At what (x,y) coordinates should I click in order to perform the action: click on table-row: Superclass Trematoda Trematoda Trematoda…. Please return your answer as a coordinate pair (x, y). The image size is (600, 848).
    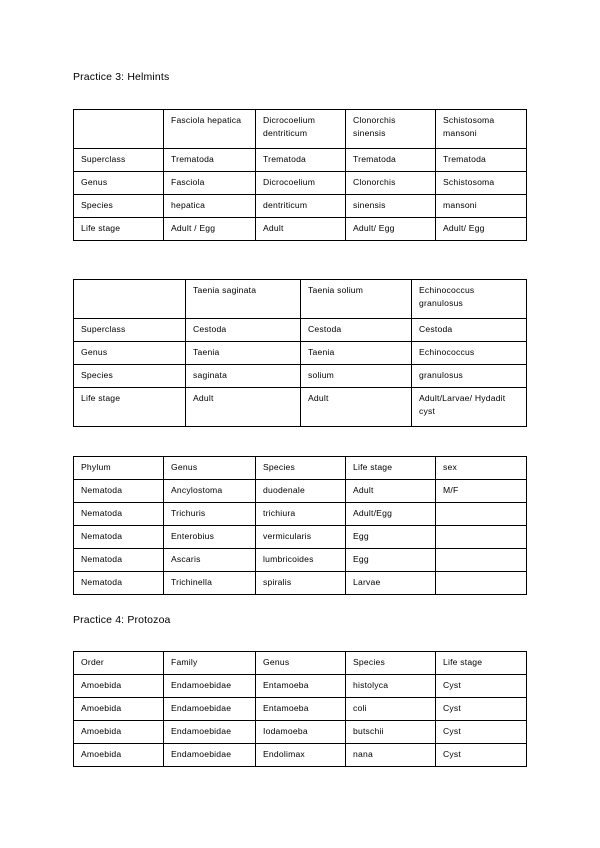
    Looking at the image, I should click on (300, 160).